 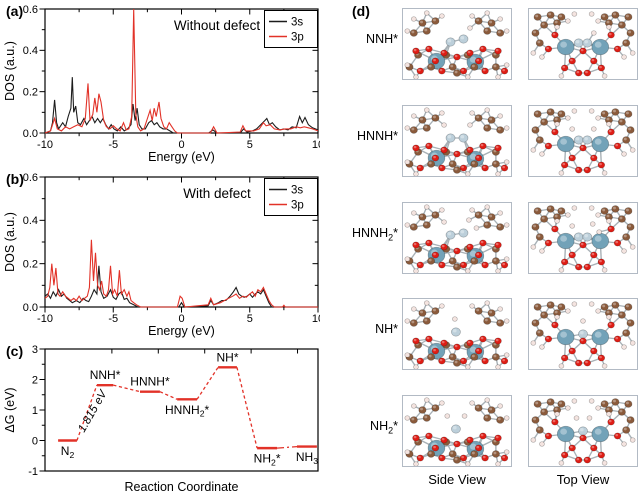 What do you see at coordinates (267, 460) in the screenshot?
I see `step-label: NH2*` at bounding box center [267, 460].